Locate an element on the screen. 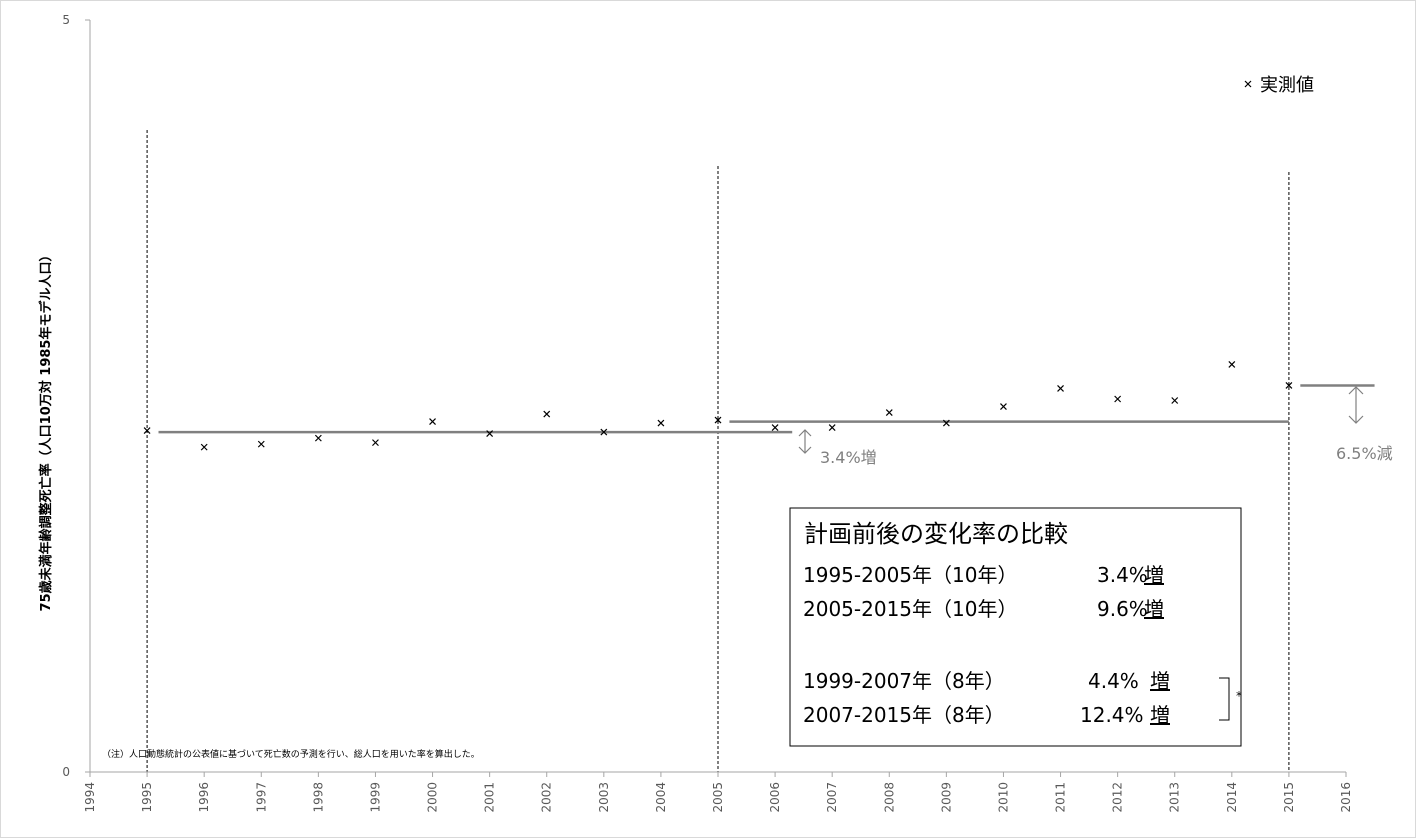  diff-label-2: 6.5%減 is located at coordinates (1364, 453).